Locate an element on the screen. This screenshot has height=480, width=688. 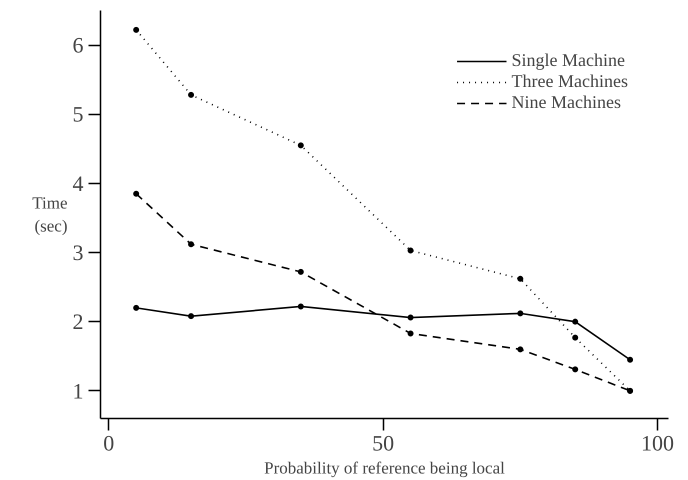
y-tick-label: 5 is located at coordinates (78, 114).